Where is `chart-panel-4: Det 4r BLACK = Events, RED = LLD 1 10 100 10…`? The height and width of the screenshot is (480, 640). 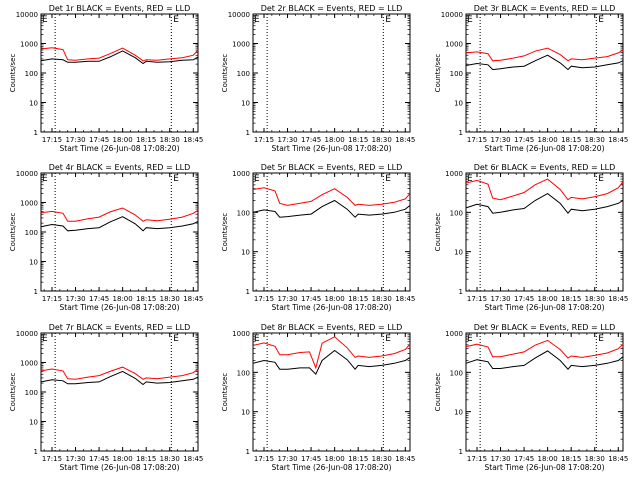 chart-panel-4: Det 4r BLACK = Events, RED = LLD 1 10 100 10… is located at coordinates (106, 237).